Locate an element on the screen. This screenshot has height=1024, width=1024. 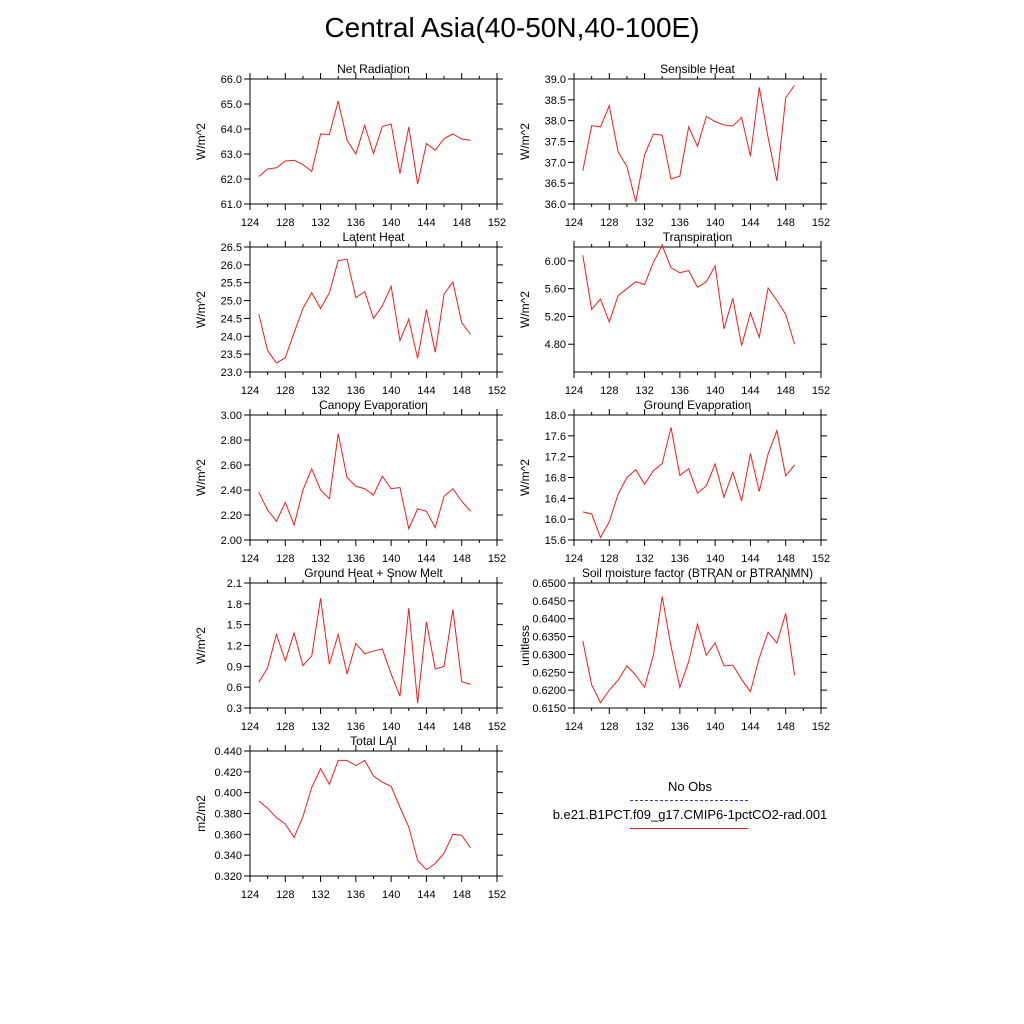
chart-title: Transpiration is located at coordinates (698, 237).